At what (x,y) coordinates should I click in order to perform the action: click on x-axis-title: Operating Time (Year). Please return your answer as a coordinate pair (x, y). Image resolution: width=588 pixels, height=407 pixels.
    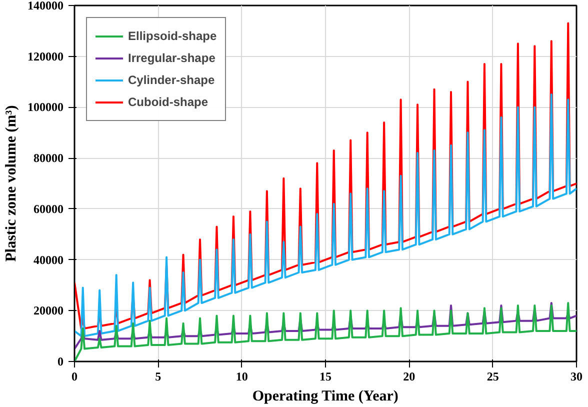
    Looking at the image, I should click on (325, 396).